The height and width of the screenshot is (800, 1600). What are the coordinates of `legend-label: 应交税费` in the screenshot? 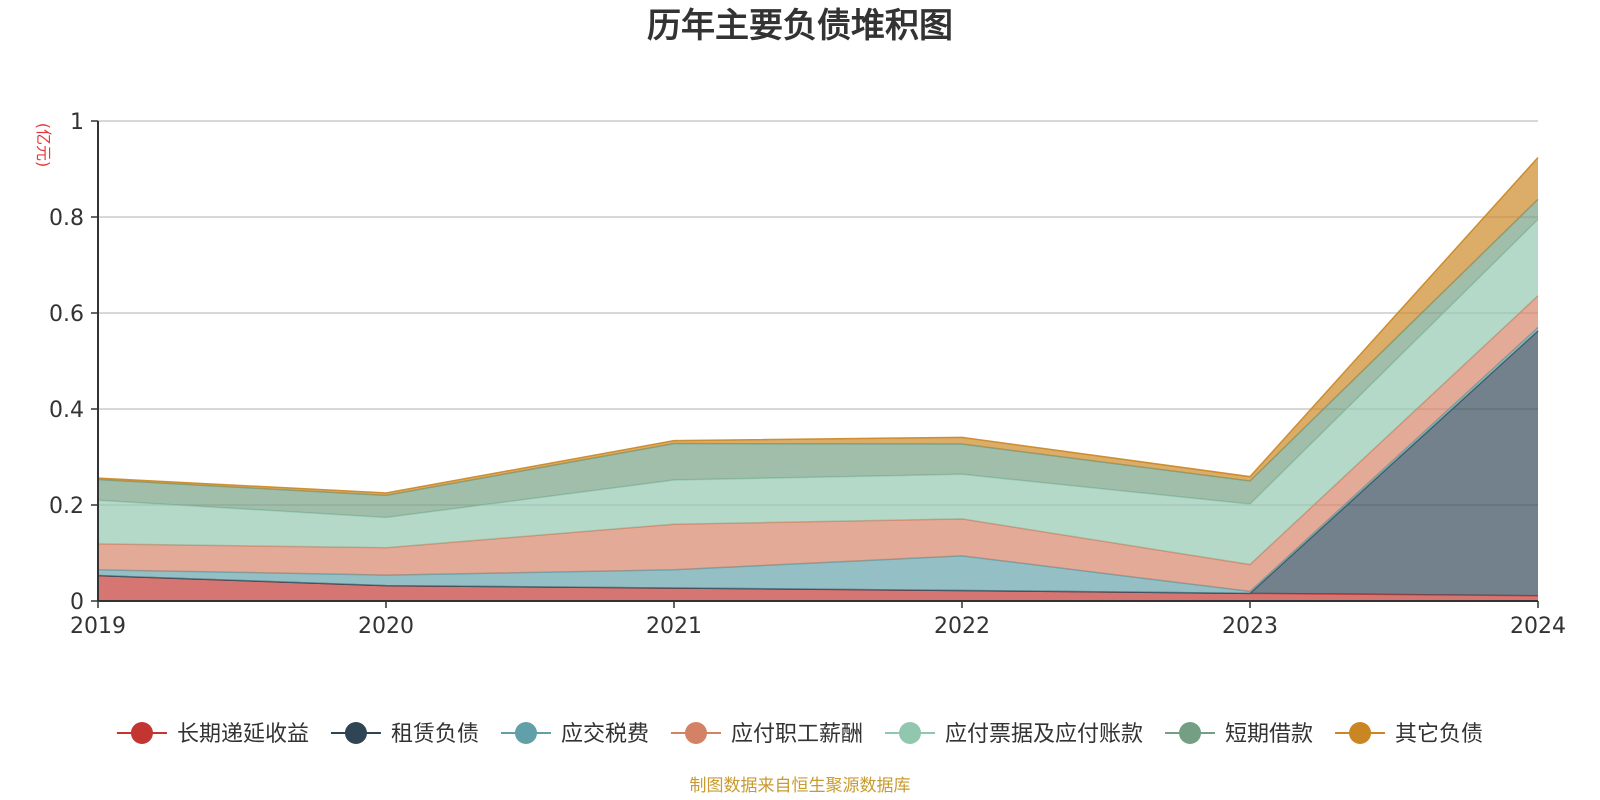 It's located at (605, 734).